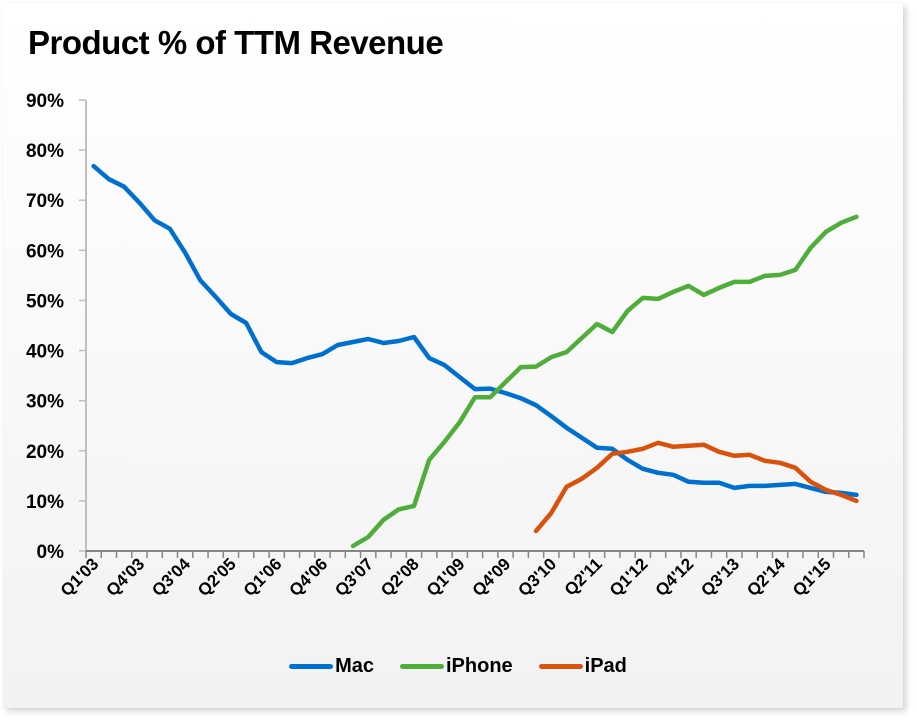 The height and width of the screenshot is (722, 916). Describe the element at coordinates (560, 666) in the screenshot. I see `legend-swatch-ipad` at that location.